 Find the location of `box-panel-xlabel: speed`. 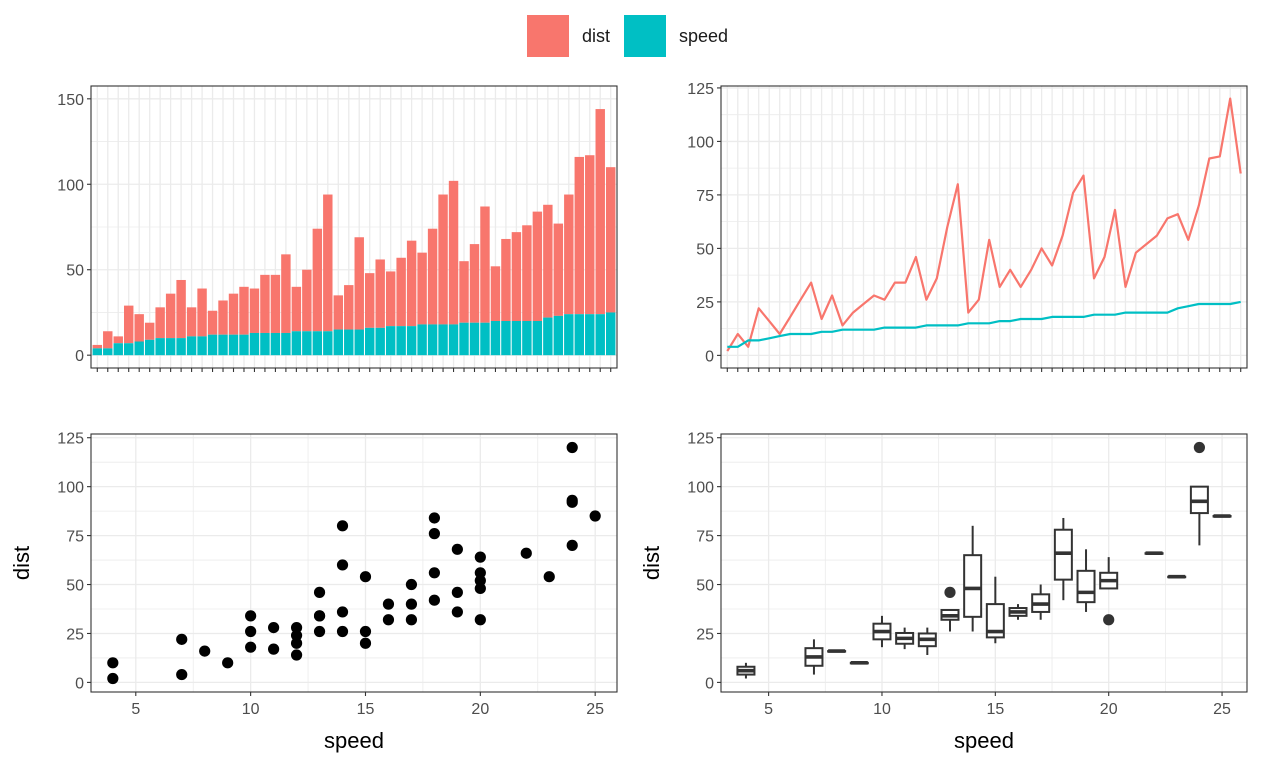

box-panel-xlabel: speed is located at coordinates (984, 740).